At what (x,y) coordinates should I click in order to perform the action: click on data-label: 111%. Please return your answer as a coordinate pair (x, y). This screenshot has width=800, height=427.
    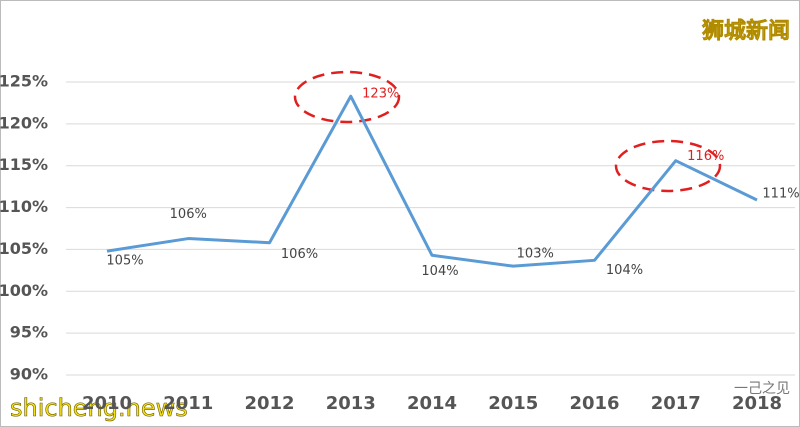
    Looking at the image, I should click on (780, 194).